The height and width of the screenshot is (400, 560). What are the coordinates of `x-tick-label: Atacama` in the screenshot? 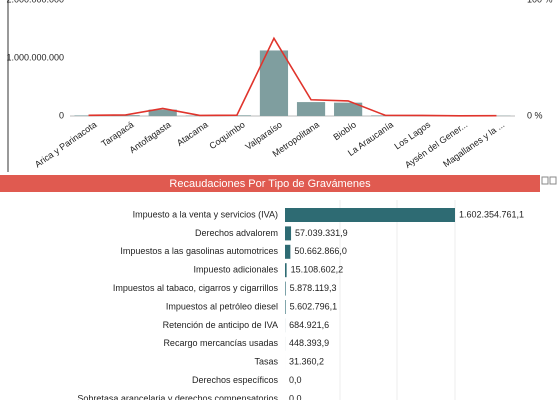 It's located at (192, 133).